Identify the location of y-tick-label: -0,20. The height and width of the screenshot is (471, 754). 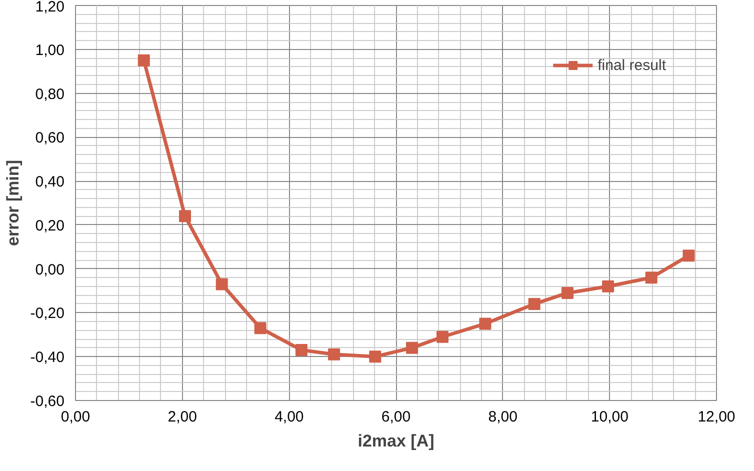
(47, 313).